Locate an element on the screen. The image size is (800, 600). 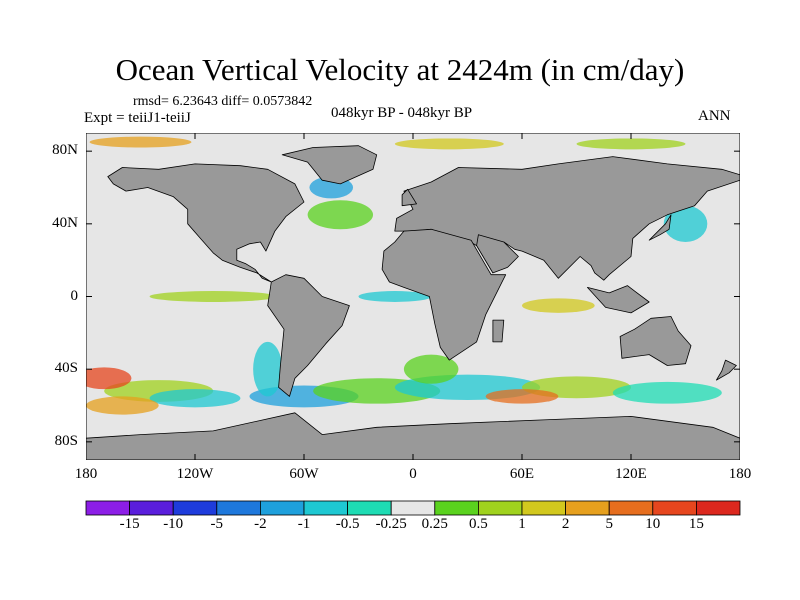
lat-label: 80S is located at coordinates (66, 440).